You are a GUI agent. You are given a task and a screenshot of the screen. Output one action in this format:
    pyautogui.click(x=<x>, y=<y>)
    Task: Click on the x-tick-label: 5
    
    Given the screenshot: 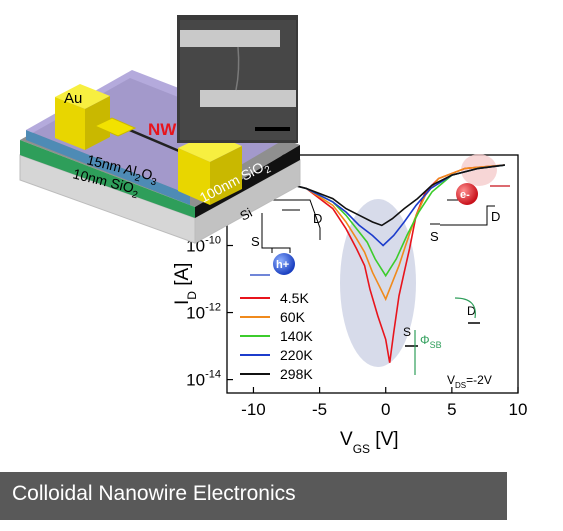 What is the action you would take?
    pyautogui.click(x=451, y=409)
    